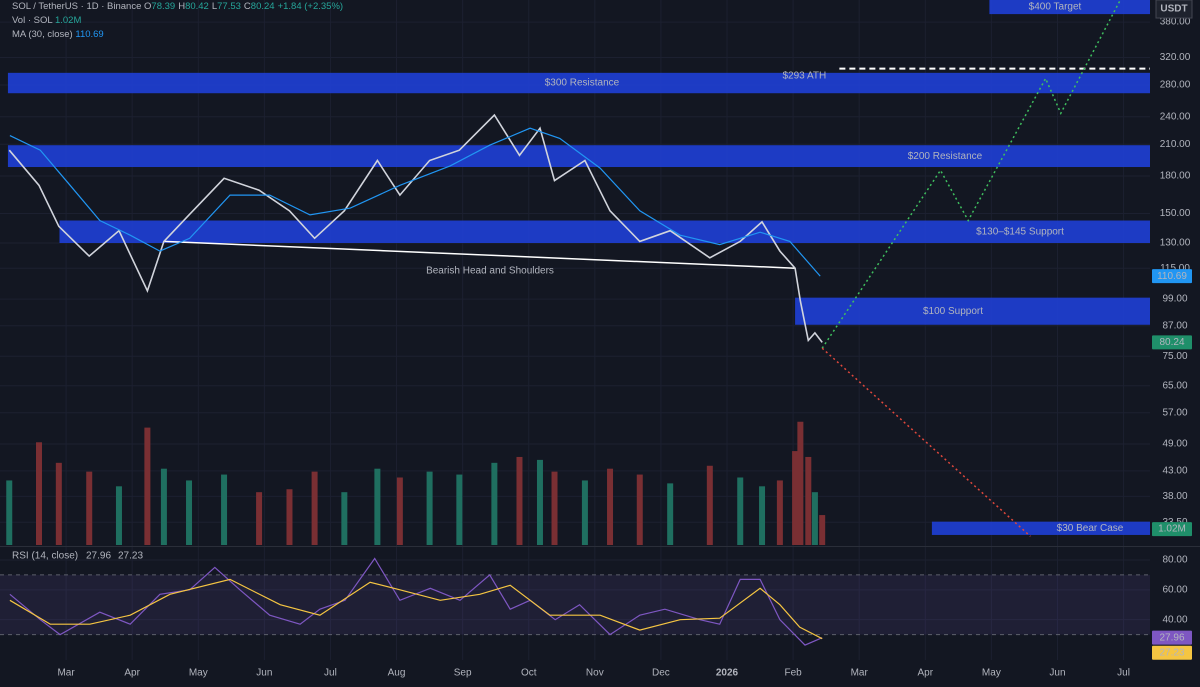  What do you see at coordinates (1175, 22) in the screenshot?
I see `y-tick-label: 380.00` at bounding box center [1175, 22].